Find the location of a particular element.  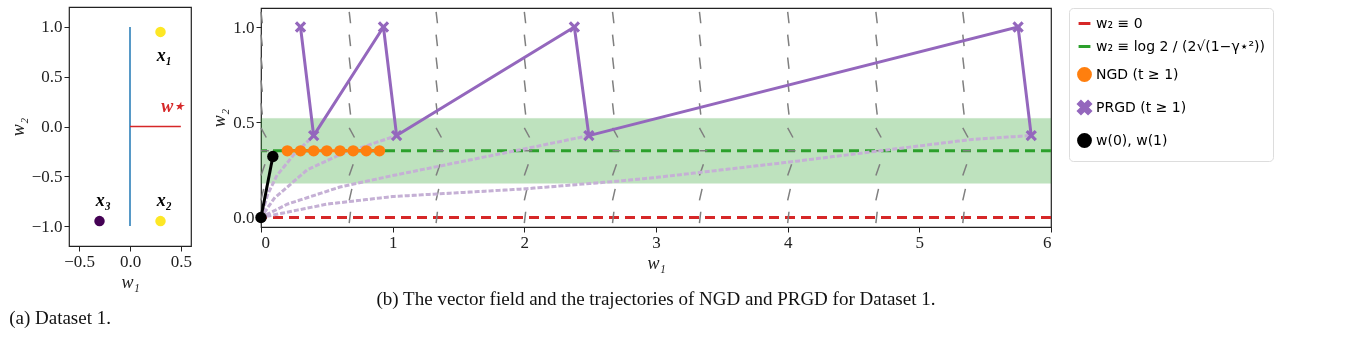

legend-label: PRGD (t ≥ 1) is located at coordinates (1141, 106).